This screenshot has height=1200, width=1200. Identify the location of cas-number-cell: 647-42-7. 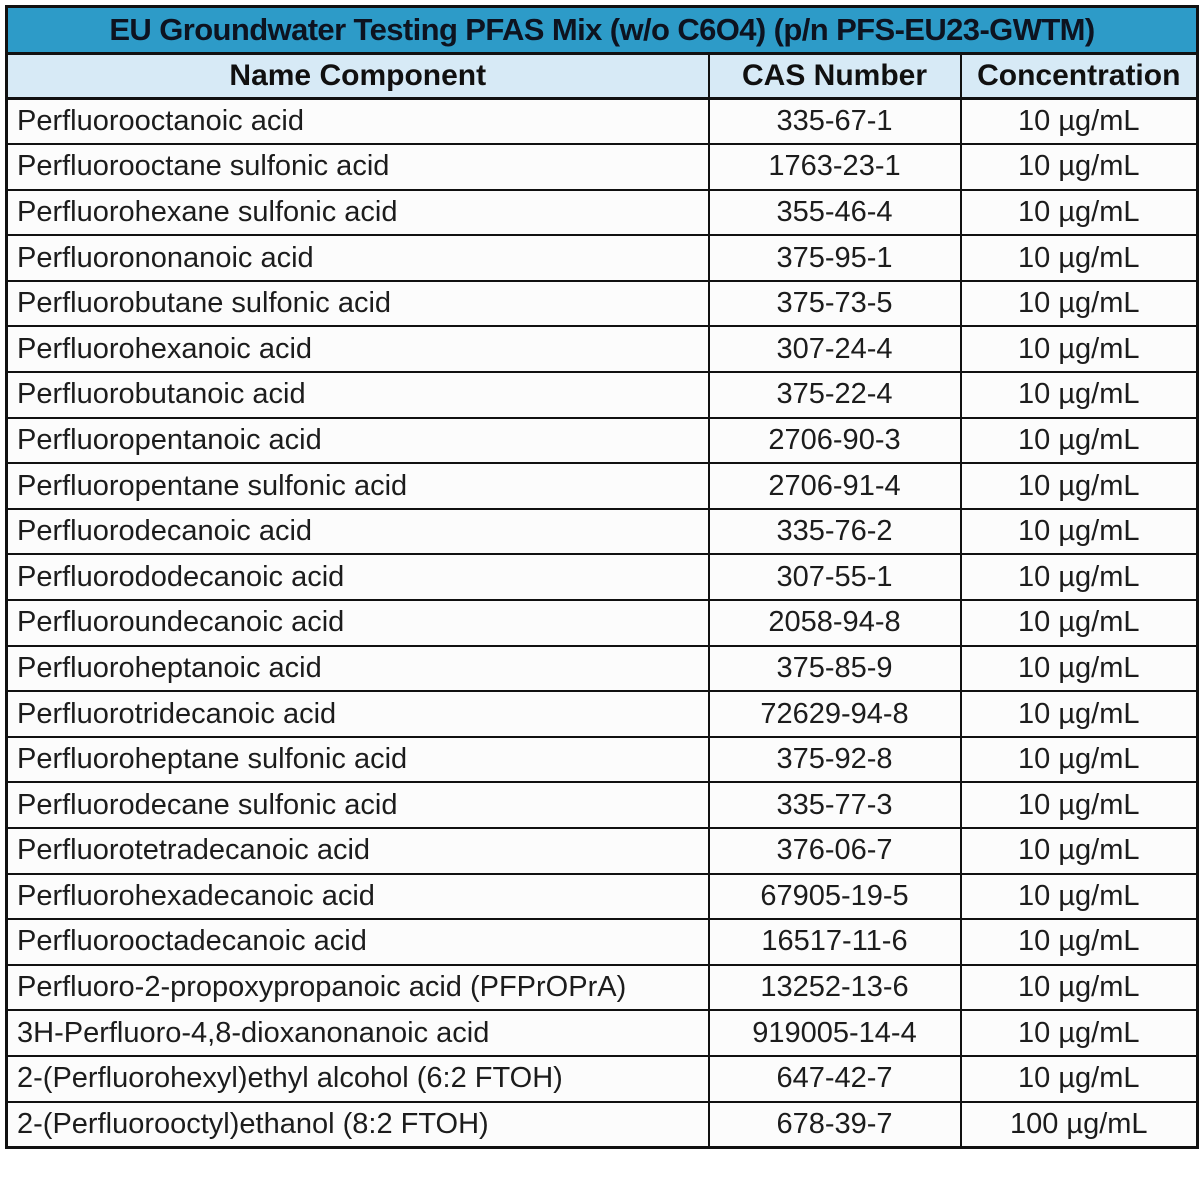
(834, 1078).